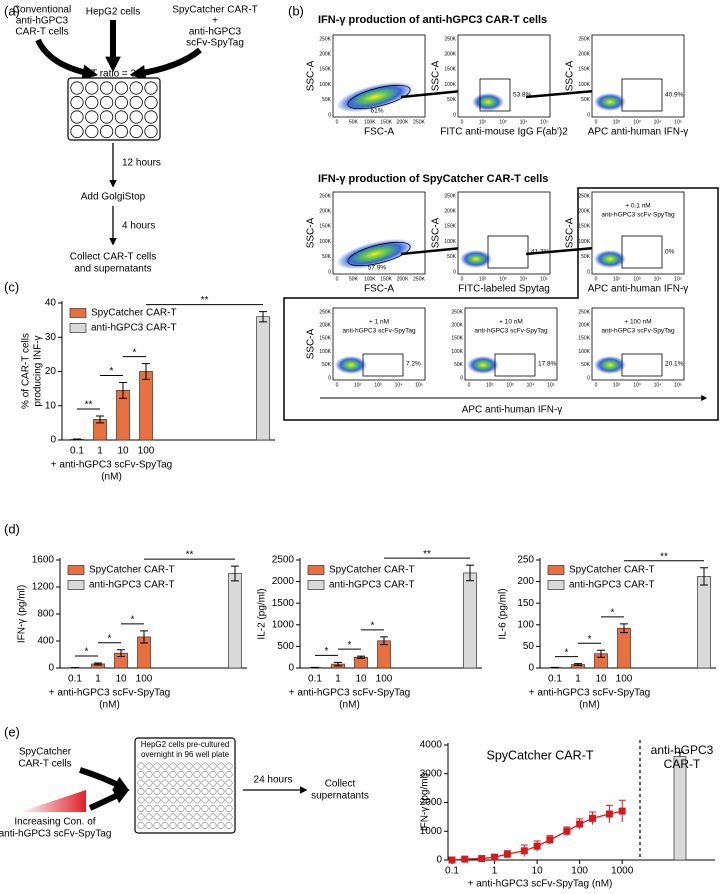 Image resolution: width=720 pixels, height=894 pixels. Describe the element at coordinates (638, 215) in the screenshot. I see `condition: anti-hGPC3 scFv-SpyTag` at that location.